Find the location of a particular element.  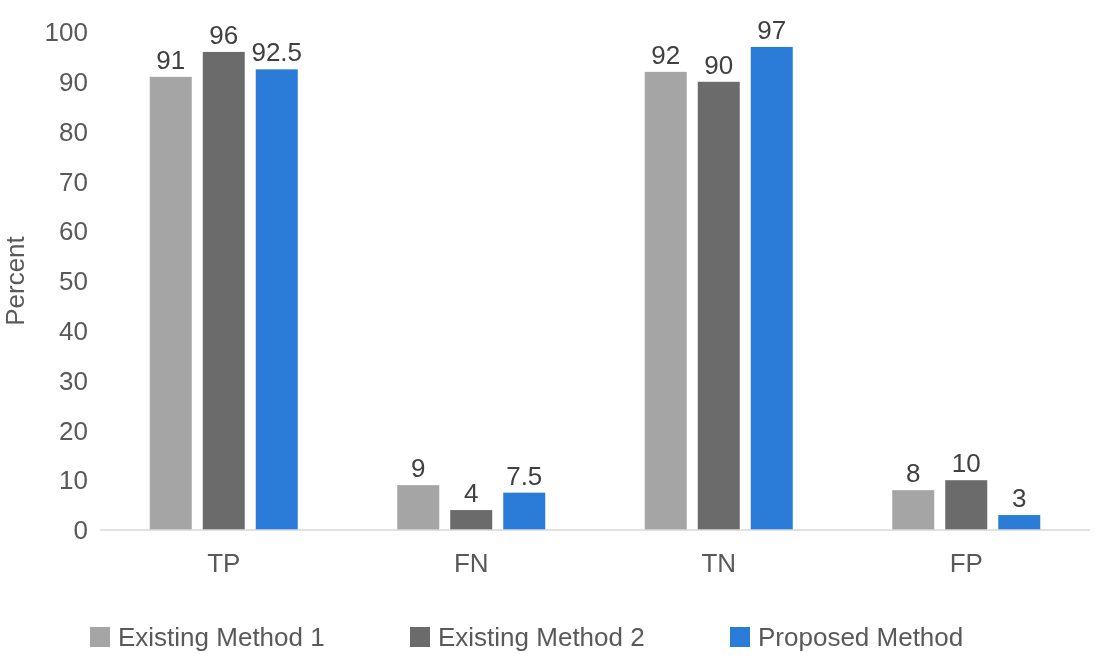

y-tick-label: 20 is located at coordinates (73, 430).